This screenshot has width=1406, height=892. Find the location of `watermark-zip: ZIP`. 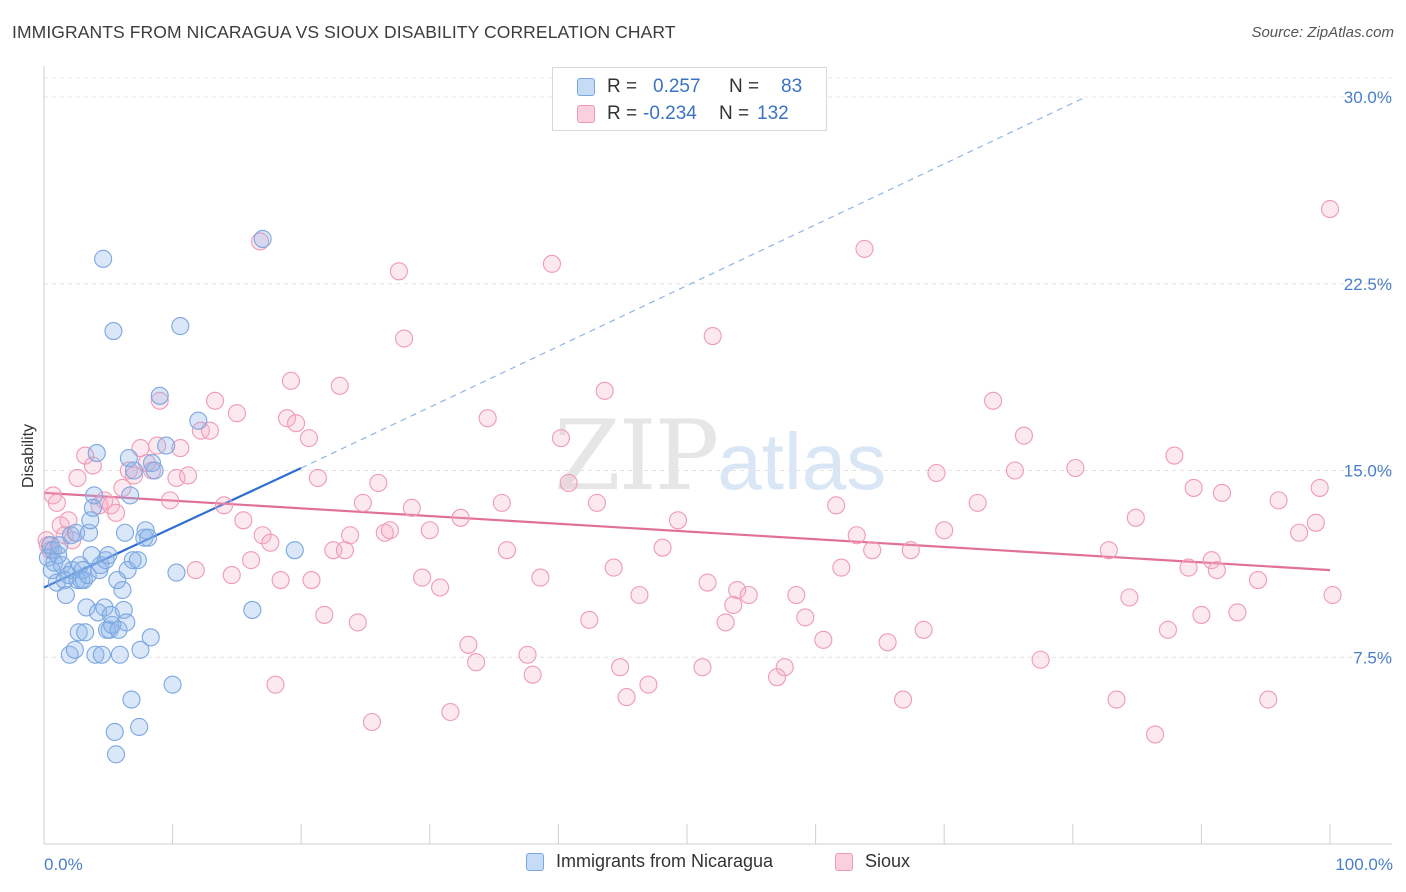

watermark-zip: ZIP is located at coordinates (636, 456).